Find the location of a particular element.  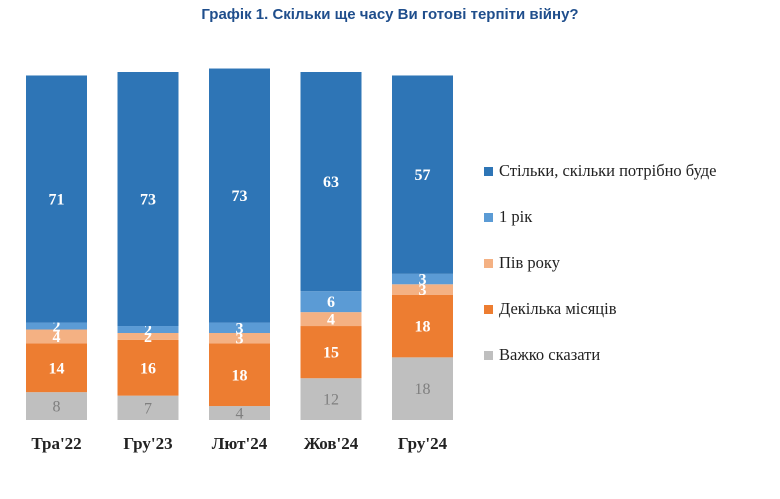

bar-segment-стільки-скільки-потрібно-буде-4 is located at coordinates (422, 174).